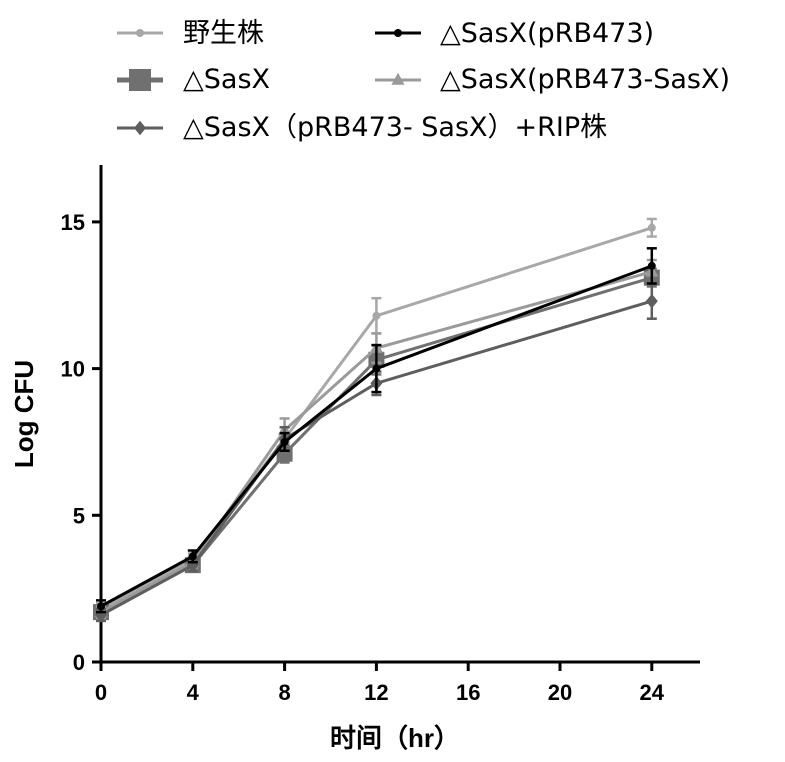 The image size is (785, 762). What do you see at coordinates (547, 33) in the screenshot?
I see `legend-label-2: △SasX(pRB473)` at bounding box center [547, 33].